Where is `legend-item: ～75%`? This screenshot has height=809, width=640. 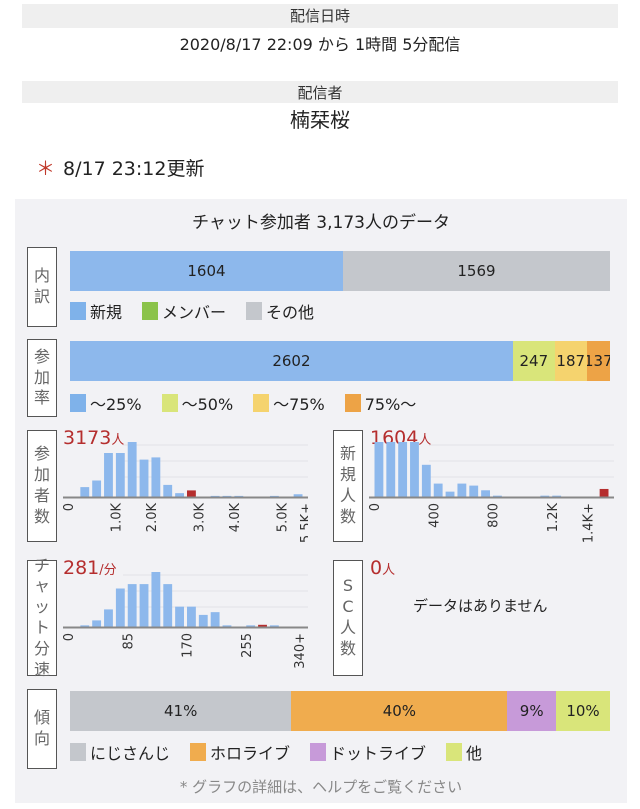 legend-item: ～75% is located at coordinates (289, 403).